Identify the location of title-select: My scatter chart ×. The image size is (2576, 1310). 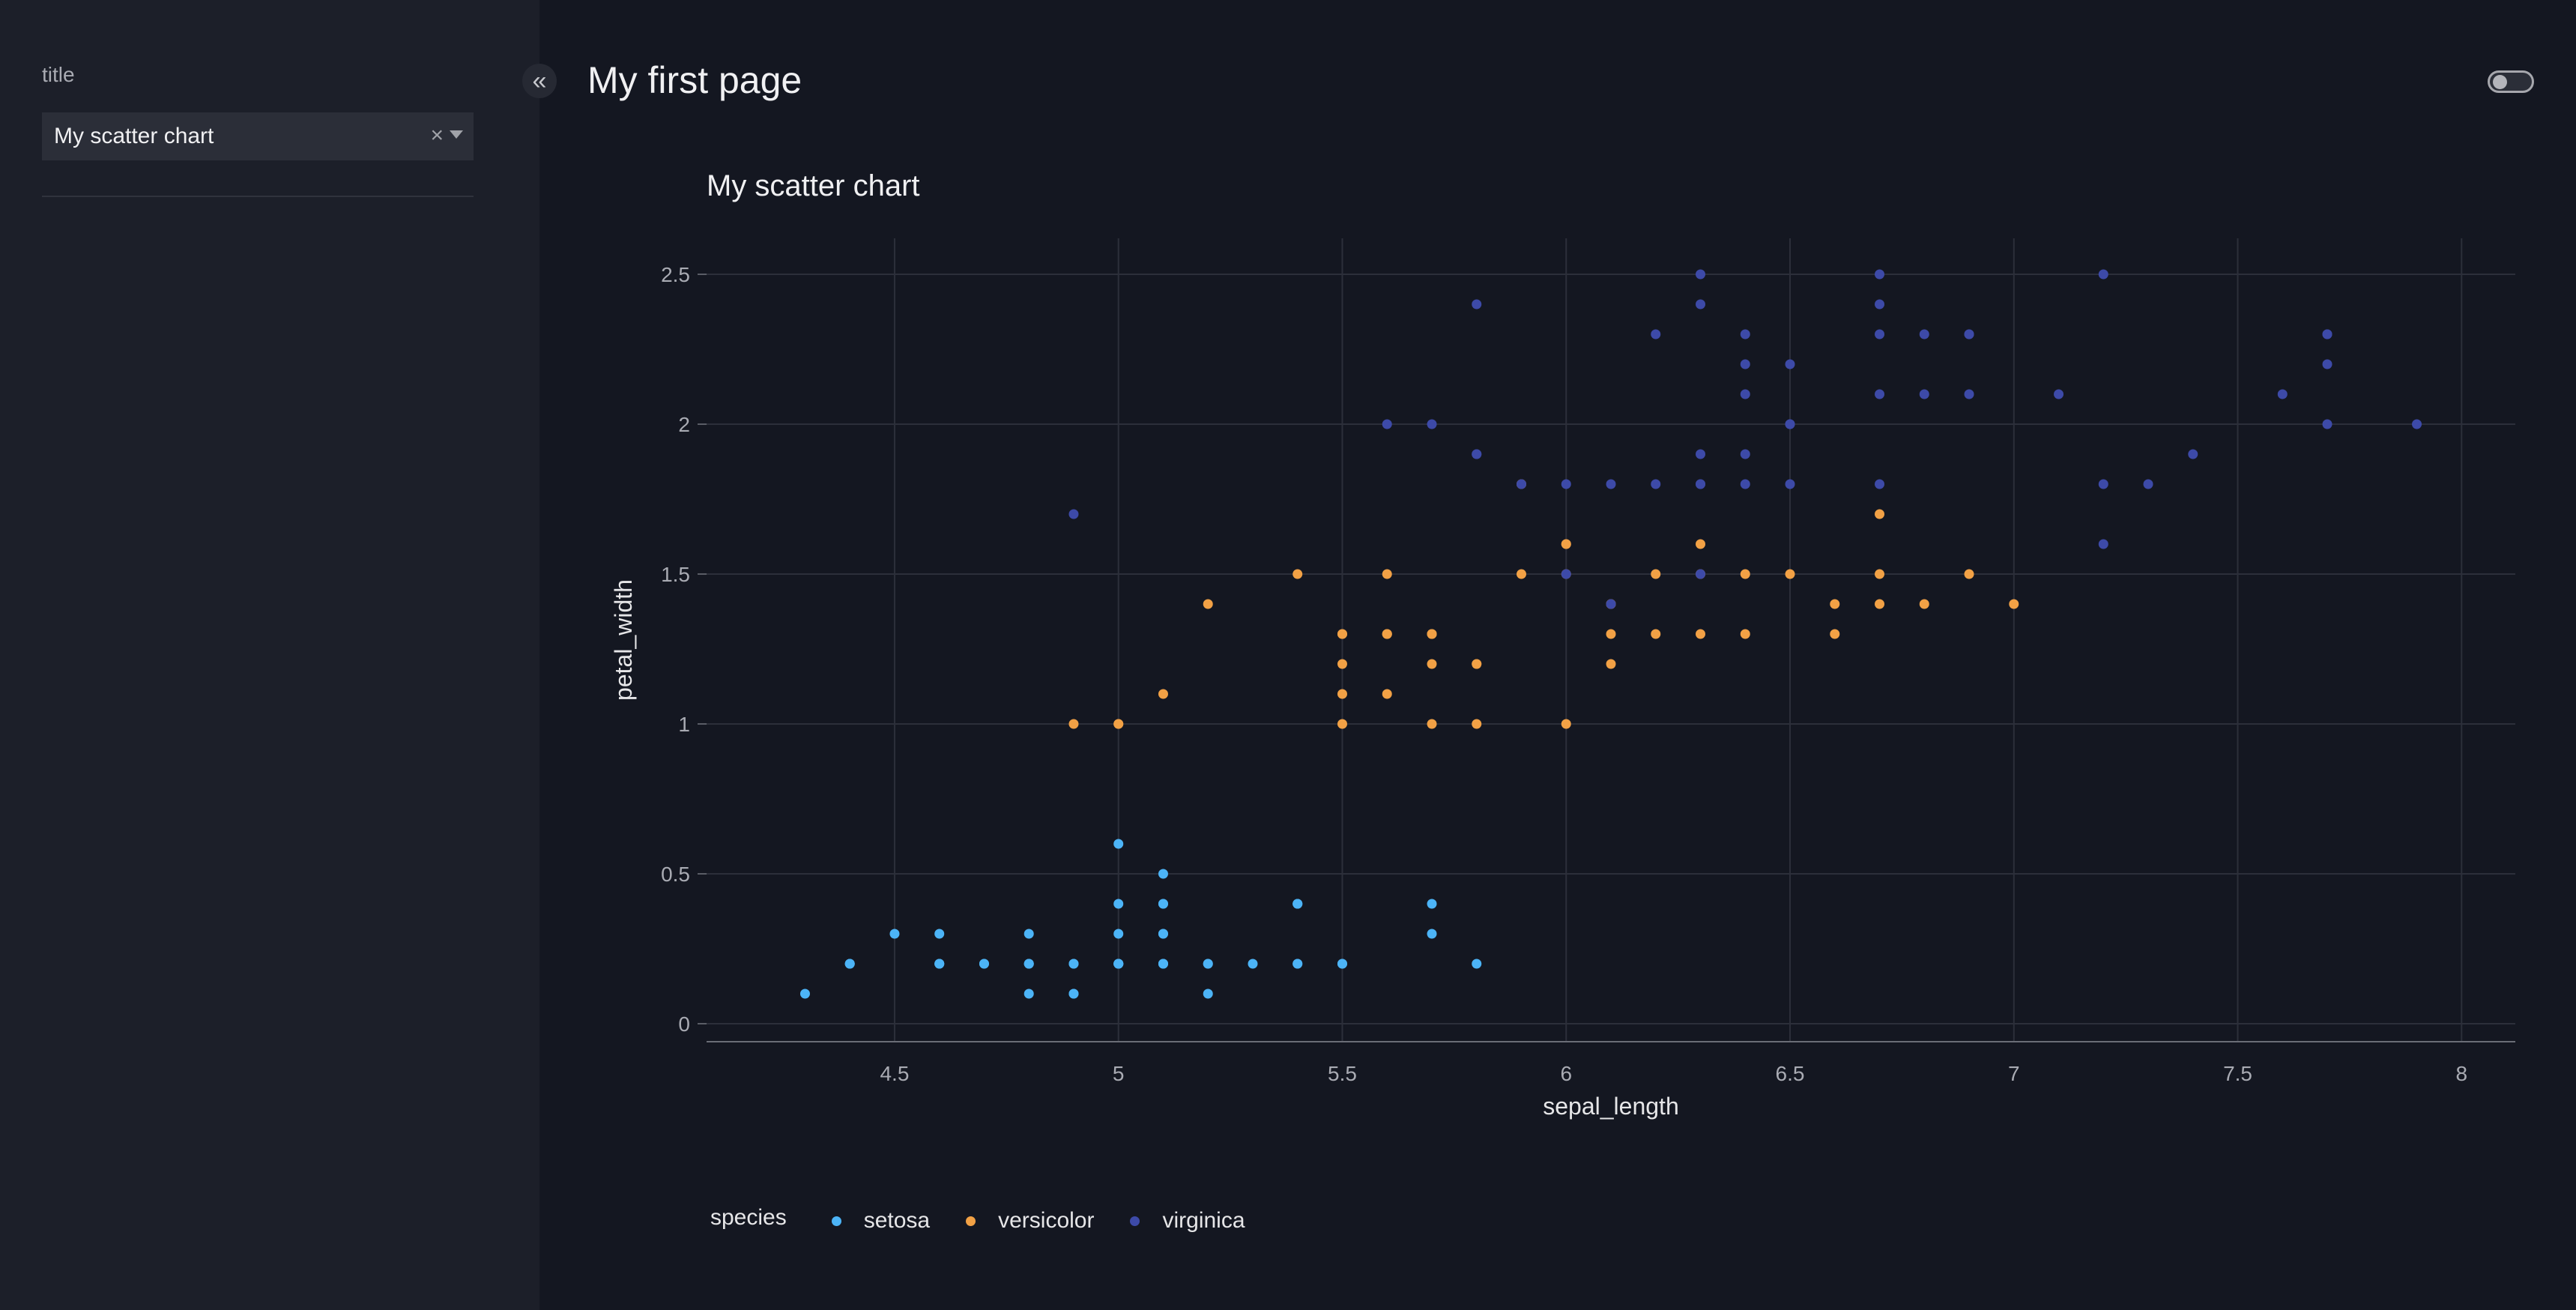
(258, 136).